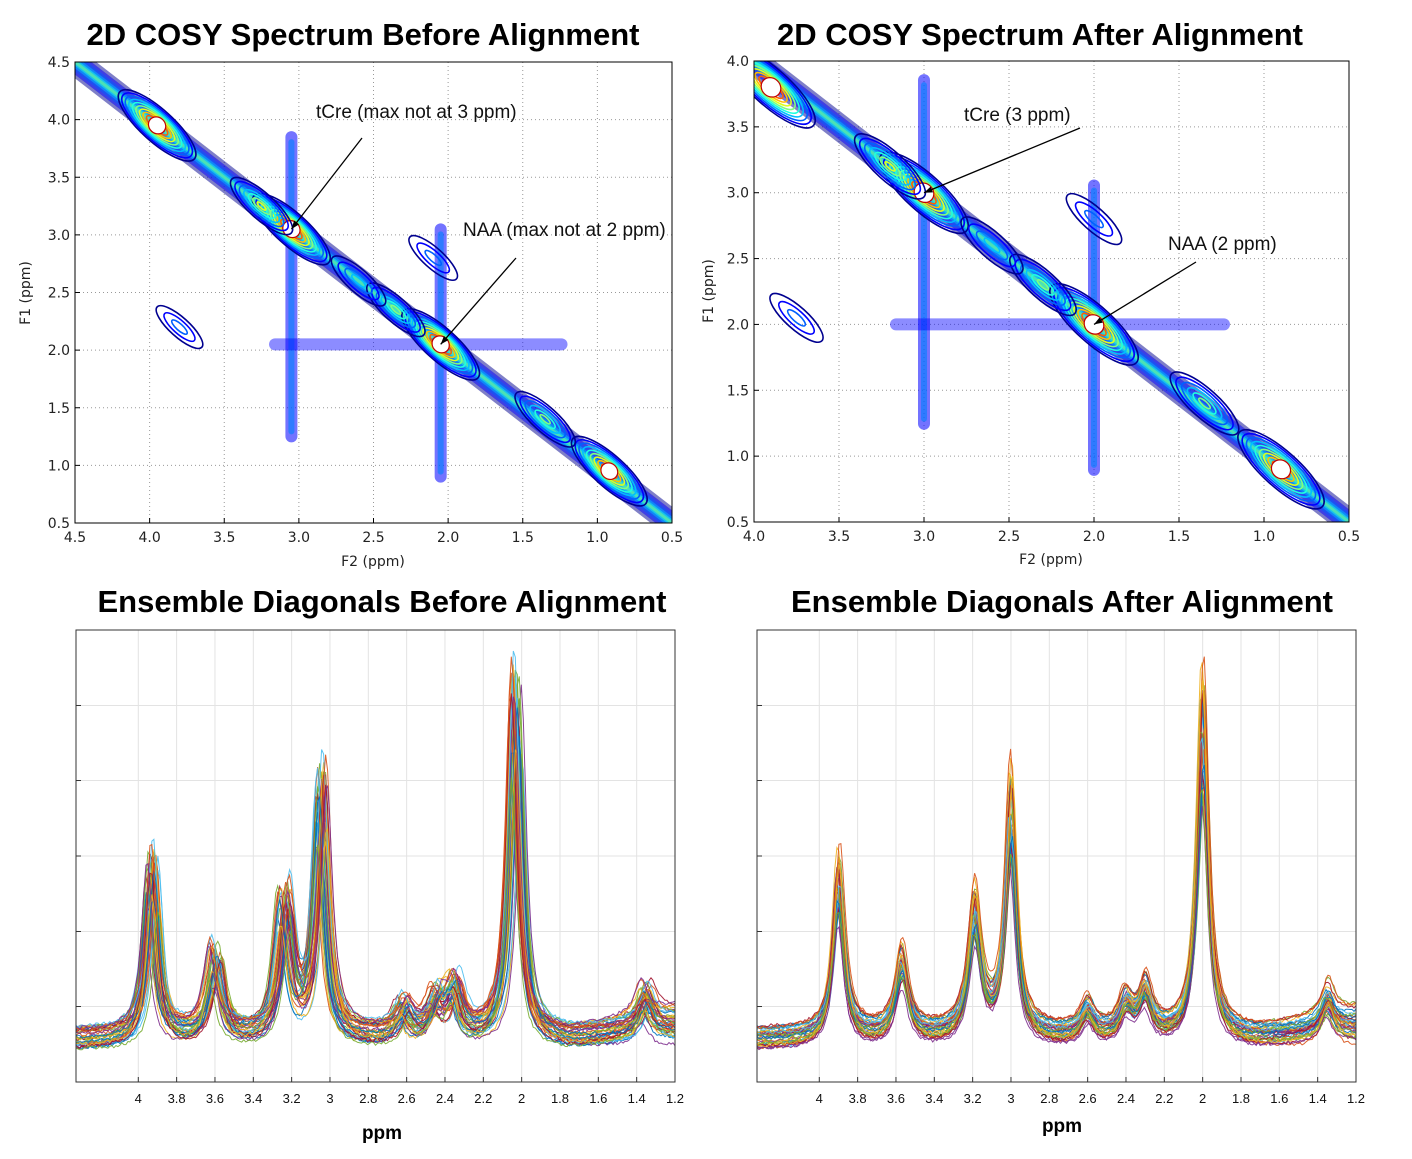  Describe the element at coordinates (1040, 34) in the screenshot. I see `title-cosy-after: 2D COSY Spectrum After Alignment` at that location.